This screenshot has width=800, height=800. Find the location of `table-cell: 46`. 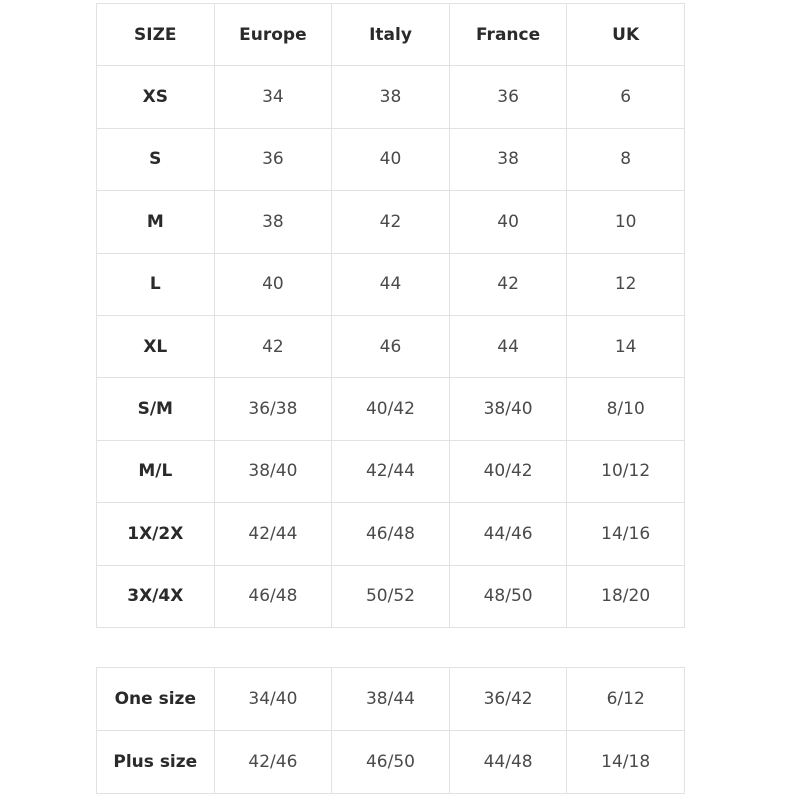

table-cell: 46 is located at coordinates (390, 346).